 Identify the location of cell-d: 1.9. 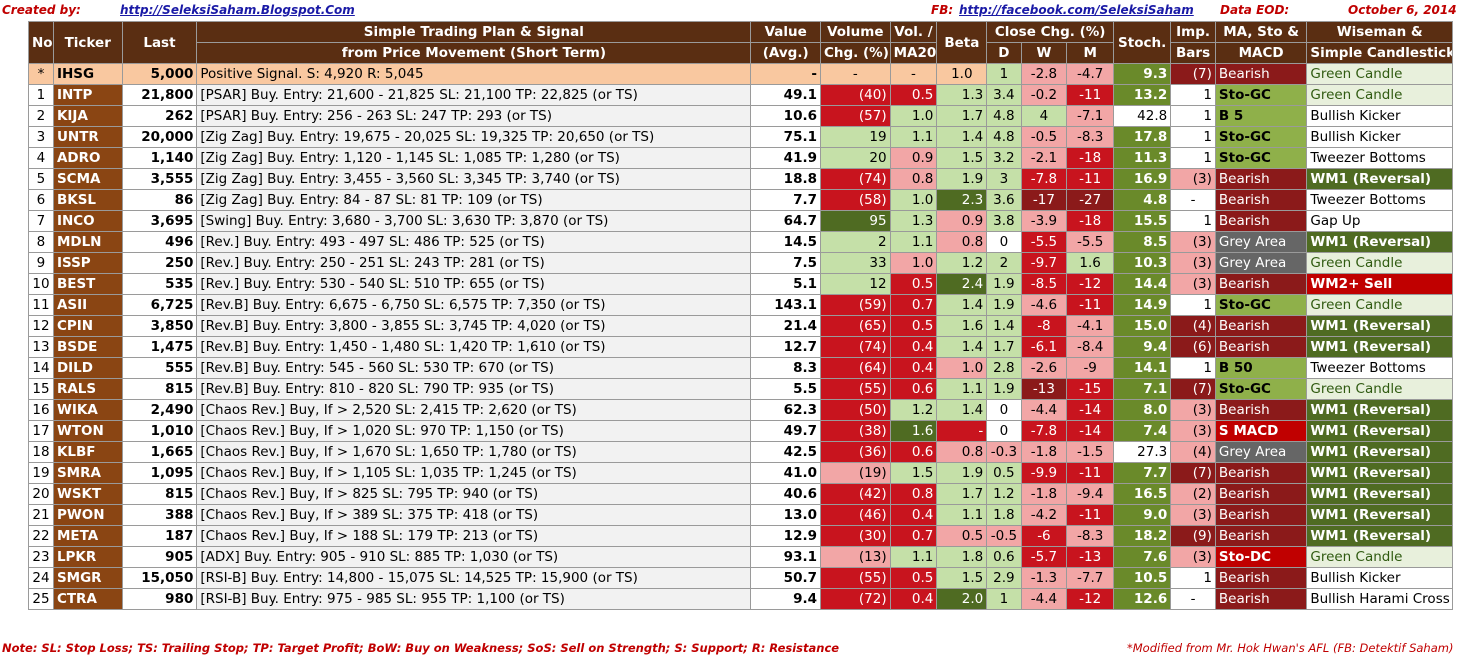
(1004, 284).